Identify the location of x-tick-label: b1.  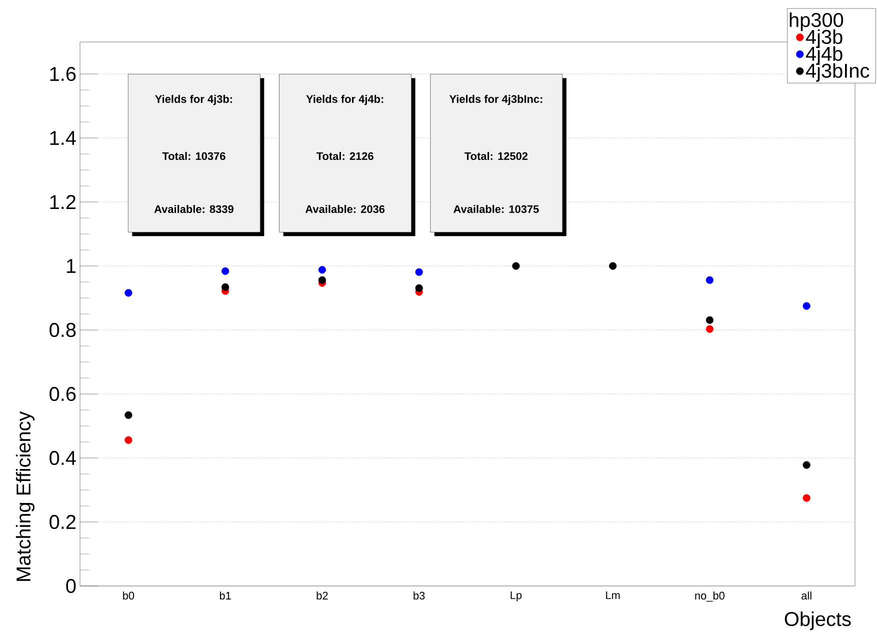
(225, 596).